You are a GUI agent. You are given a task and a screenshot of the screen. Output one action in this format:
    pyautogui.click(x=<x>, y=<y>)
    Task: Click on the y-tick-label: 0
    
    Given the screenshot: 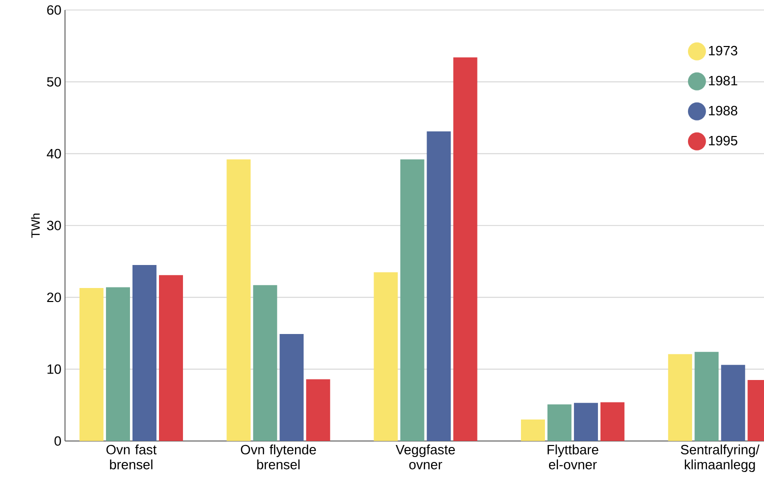 What is the action you would take?
    pyautogui.click(x=57, y=441)
    